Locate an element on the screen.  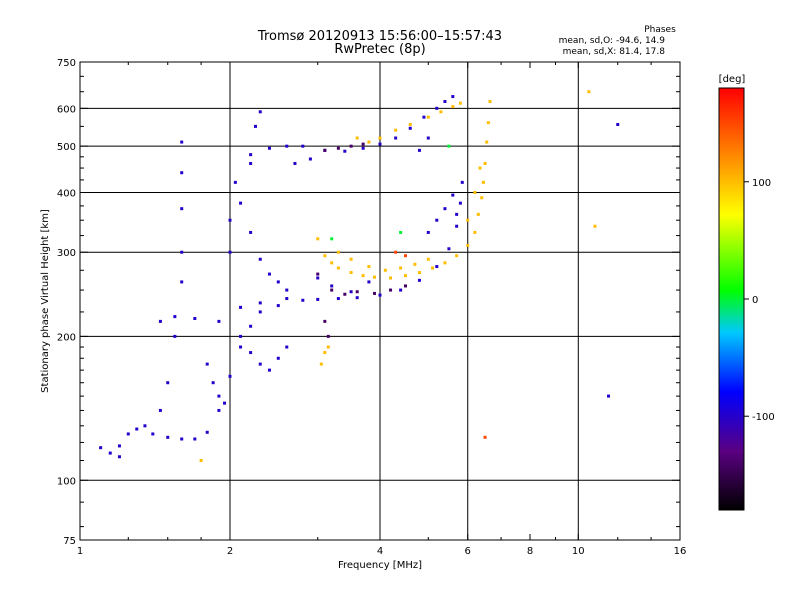
chart-subtitle: RwPretec (8p) is located at coordinates (379, 49).